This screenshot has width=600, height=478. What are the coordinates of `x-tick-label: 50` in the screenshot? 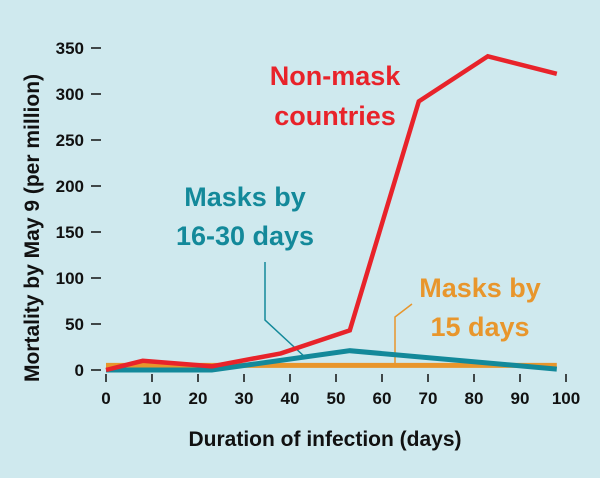 It's located at (336, 398).